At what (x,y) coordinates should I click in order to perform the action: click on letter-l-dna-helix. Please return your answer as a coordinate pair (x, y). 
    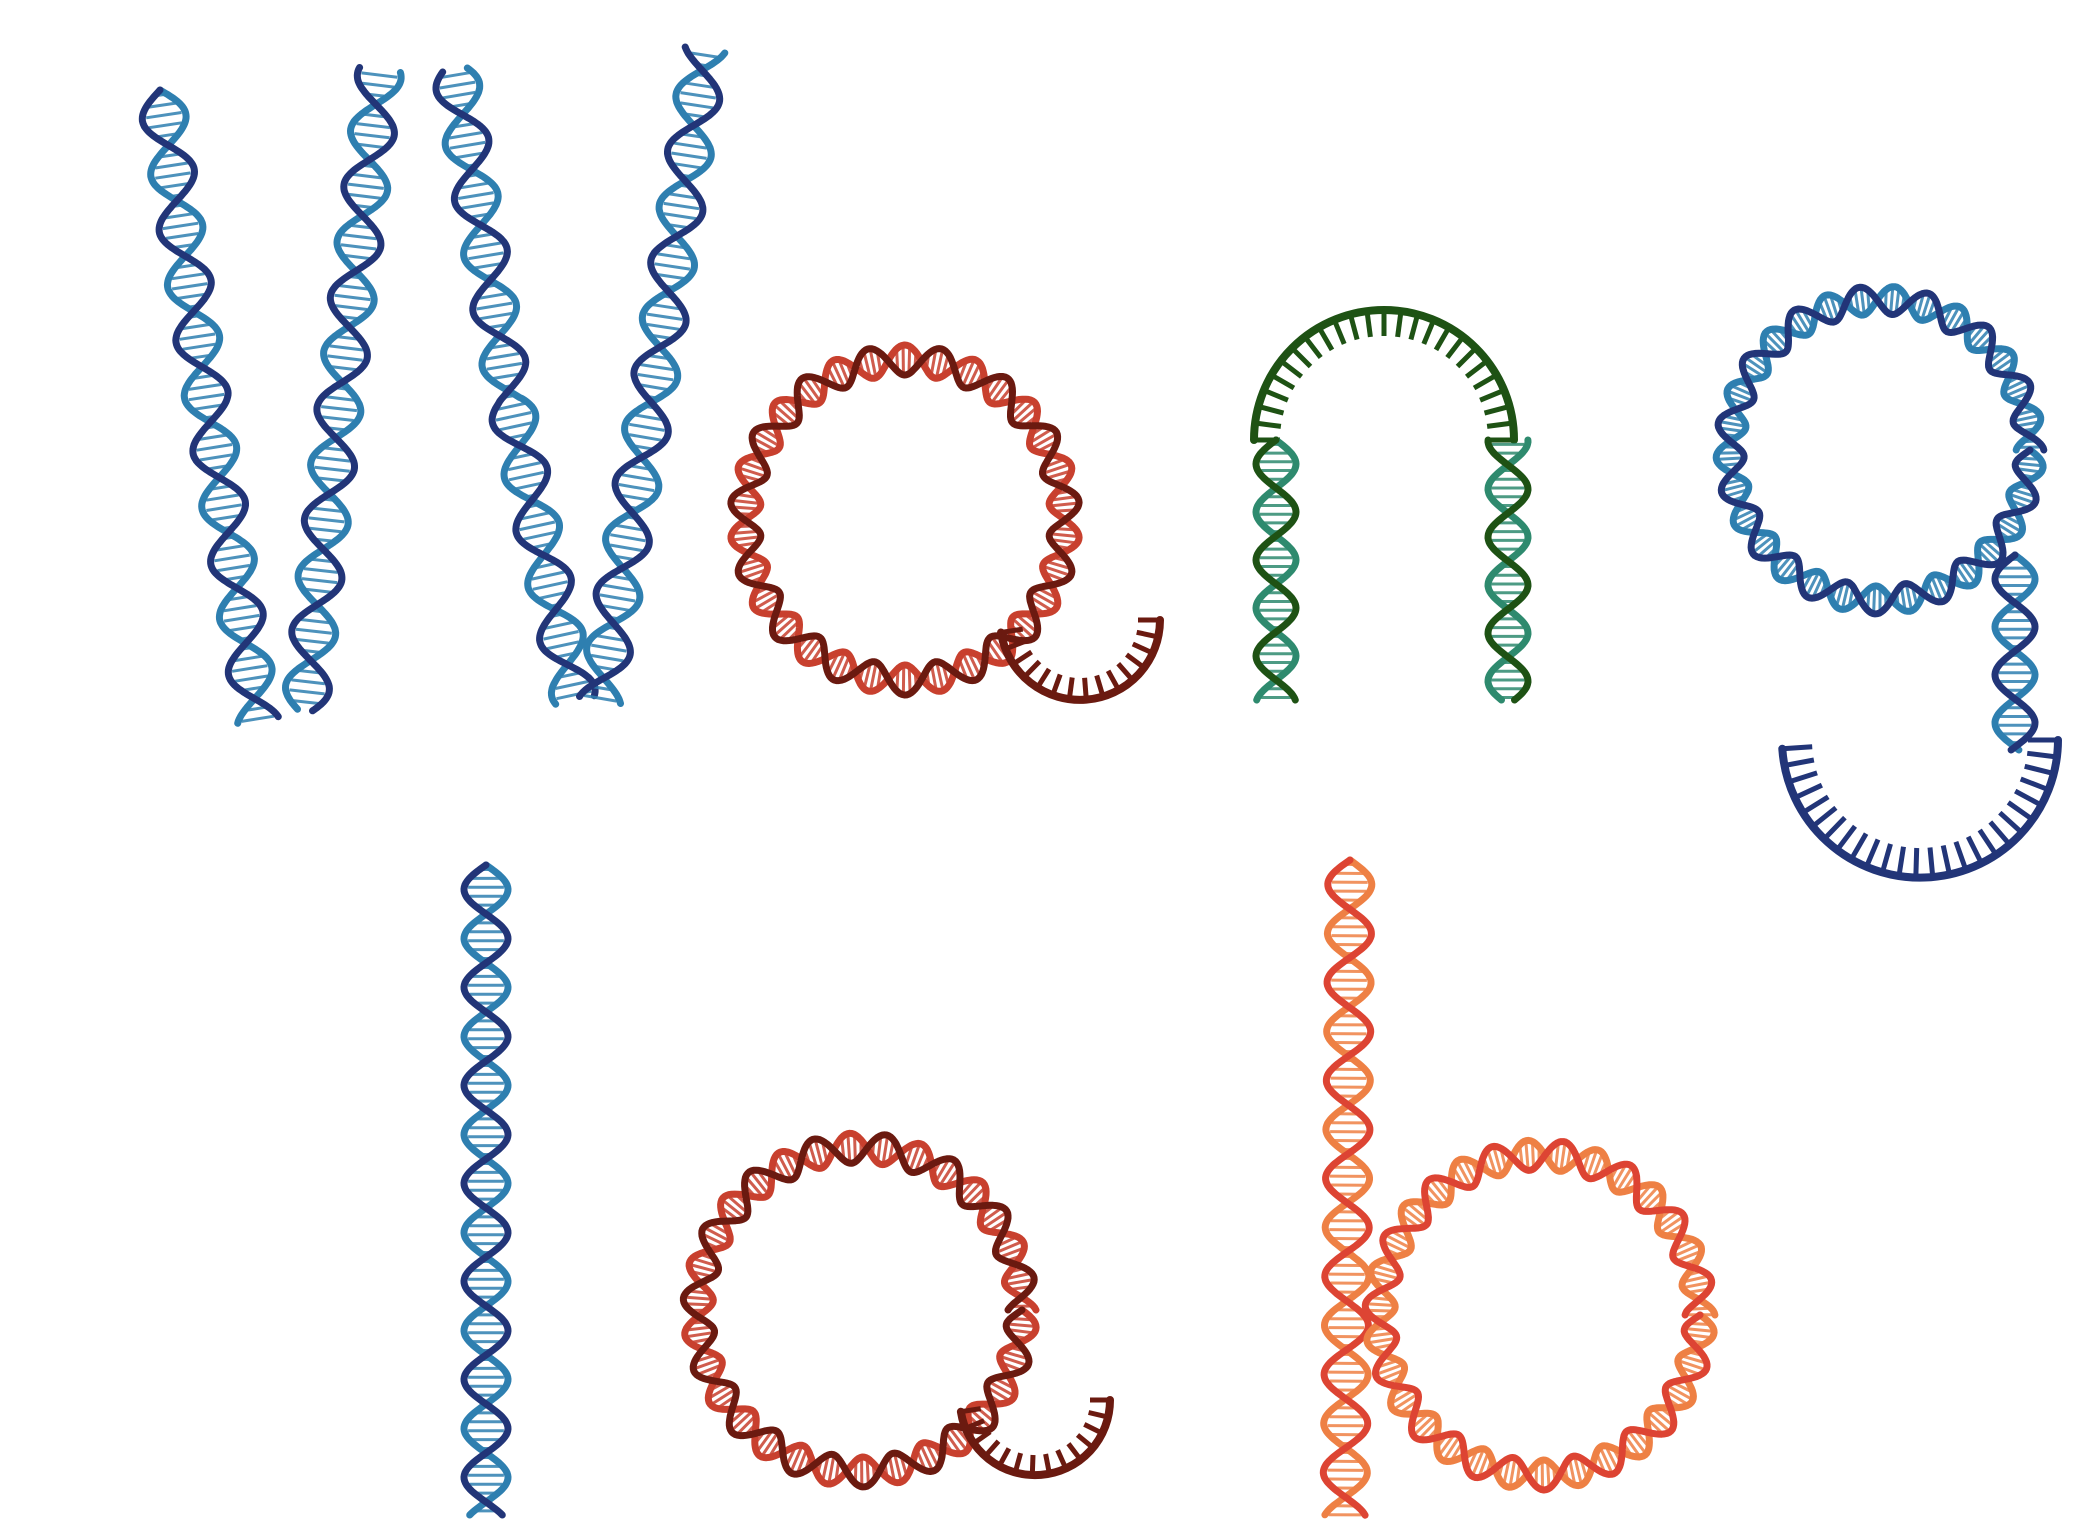
    Looking at the image, I should click on (486, 1190).